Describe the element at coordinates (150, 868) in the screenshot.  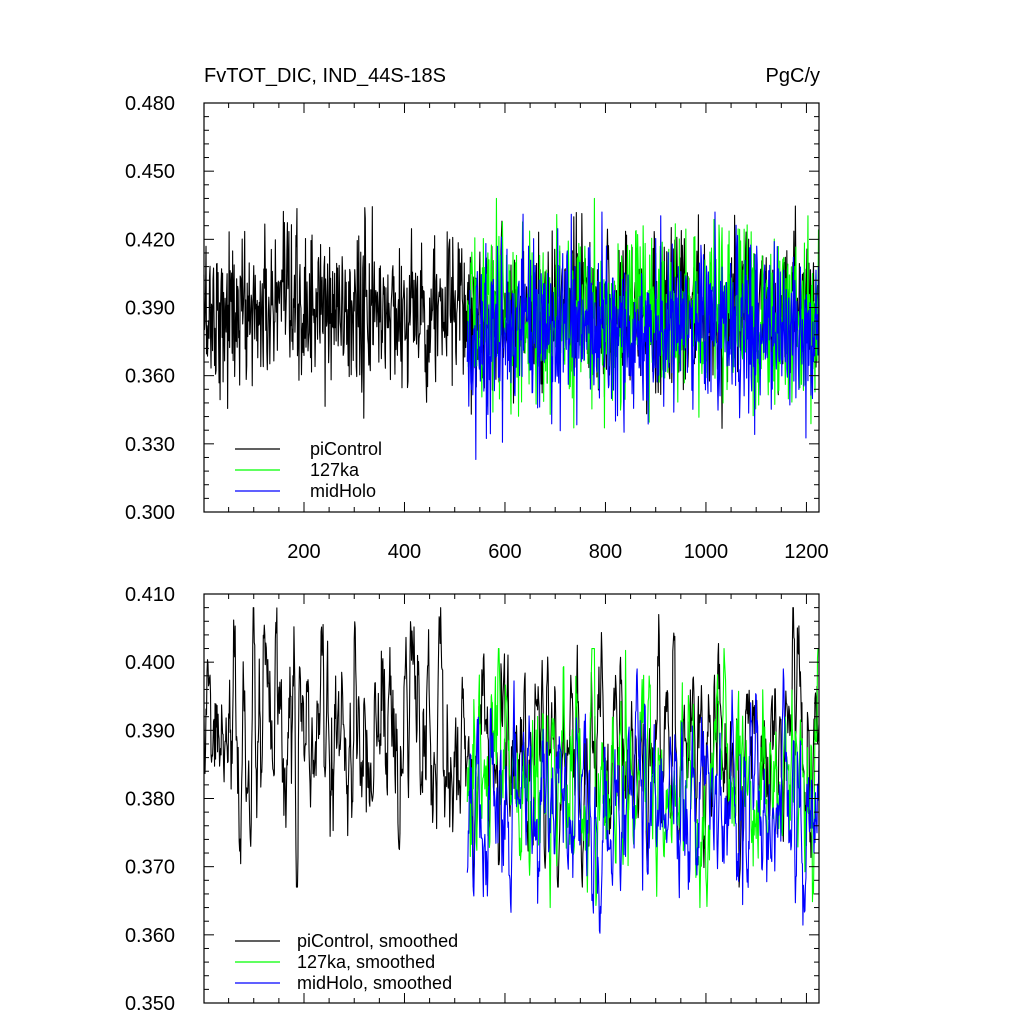
I see `y-tick-label: 0.370` at that location.